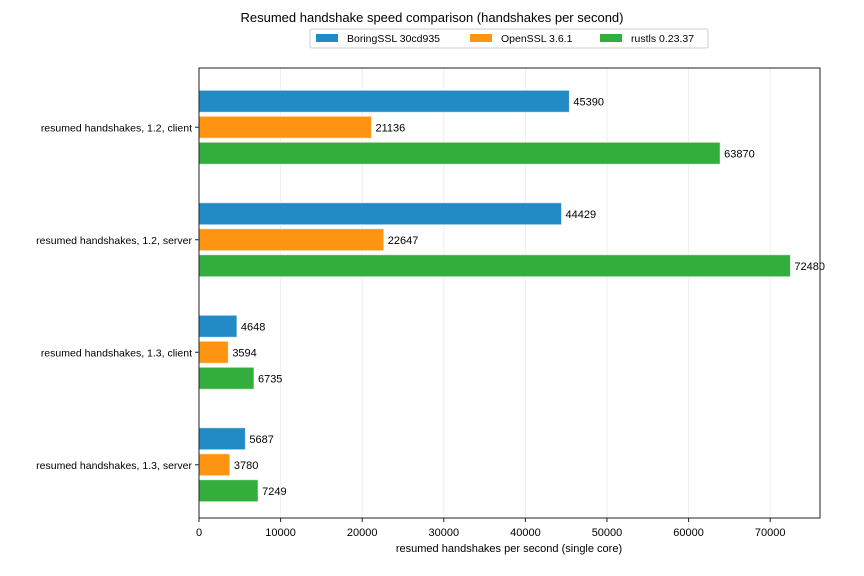 This screenshot has height=576, width=864. Describe the element at coordinates (525, 533) in the screenshot. I see `x-tick-label: 40000` at that location.